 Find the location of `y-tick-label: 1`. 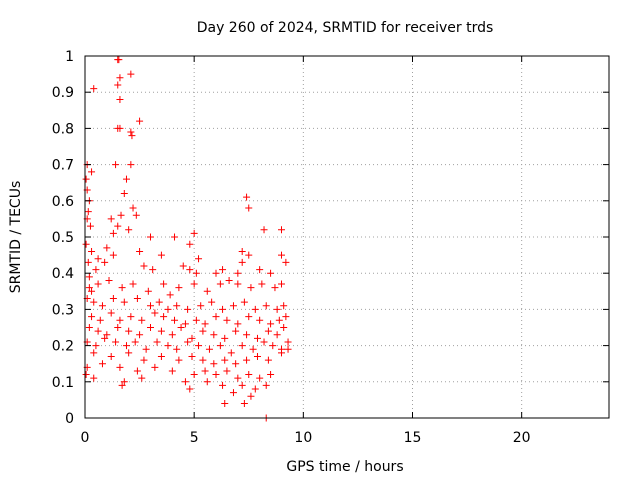

y-tick-label: 1 is located at coordinates (69, 57).